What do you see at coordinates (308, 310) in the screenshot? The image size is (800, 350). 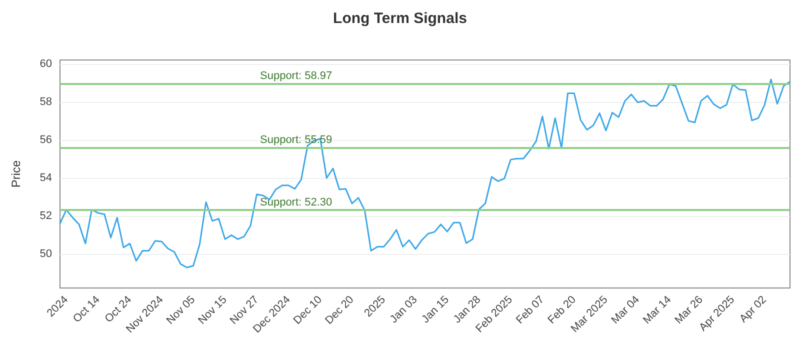 I see `x-tick-label: Dec 10` at bounding box center [308, 310].